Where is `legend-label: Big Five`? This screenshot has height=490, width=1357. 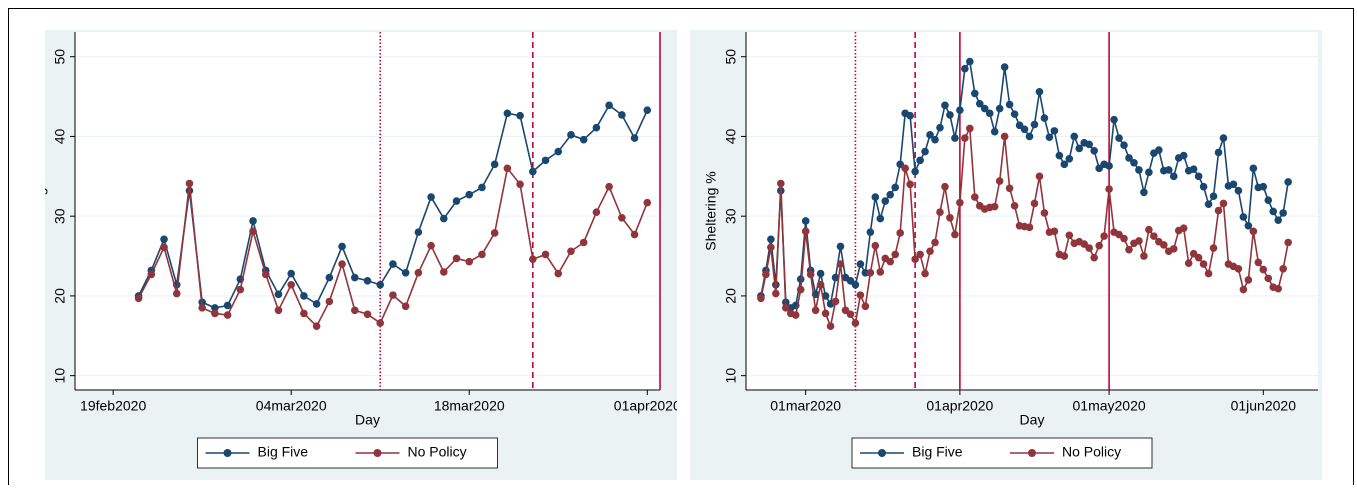 legend-label: Big Five is located at coordinates (283, 452).